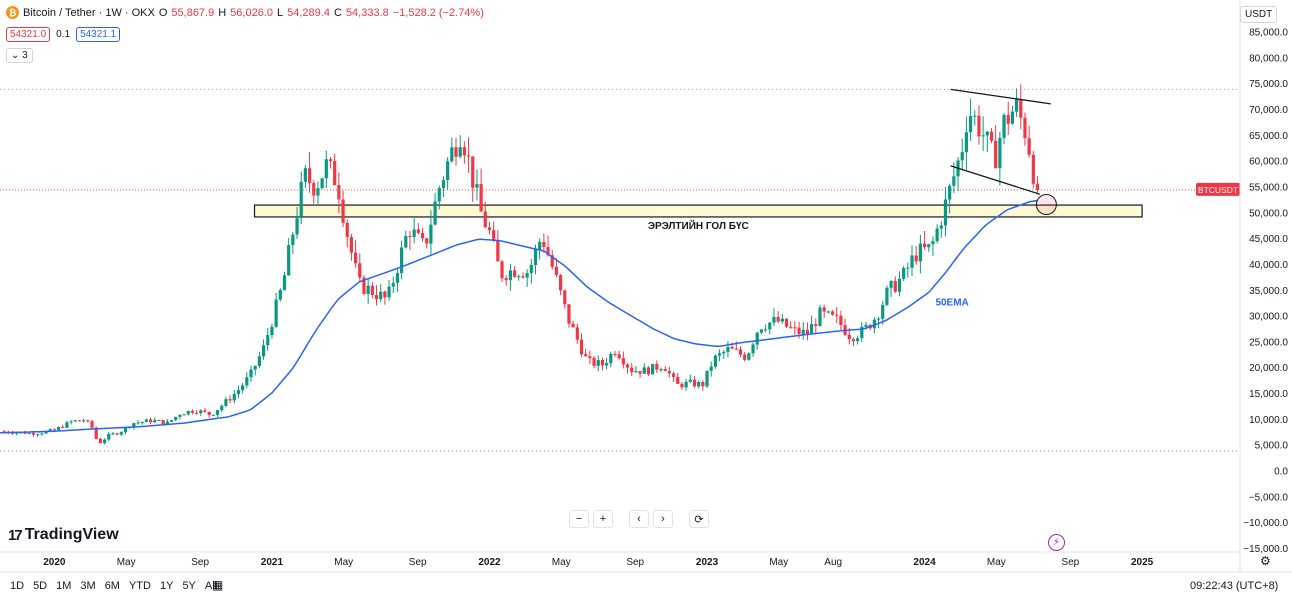 The height and width of the screenshot is (600, 1292). I want to click on gear-icon: ⚙, so click(1265, 561).